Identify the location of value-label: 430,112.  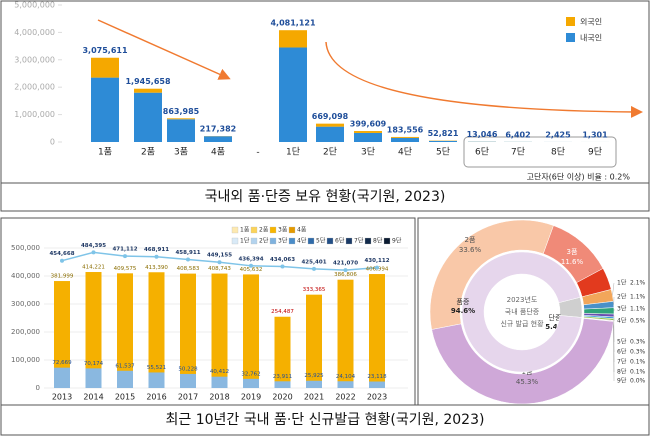
(376, 261).